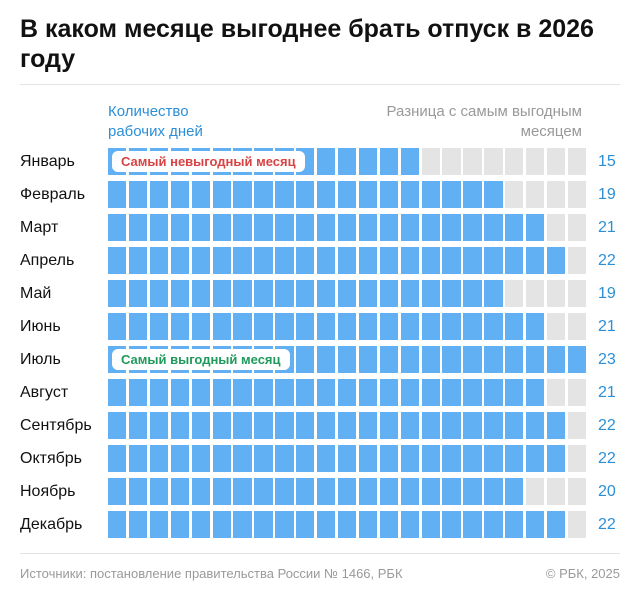  I want to click on month-label: Ноябрь, so click(48, 491).